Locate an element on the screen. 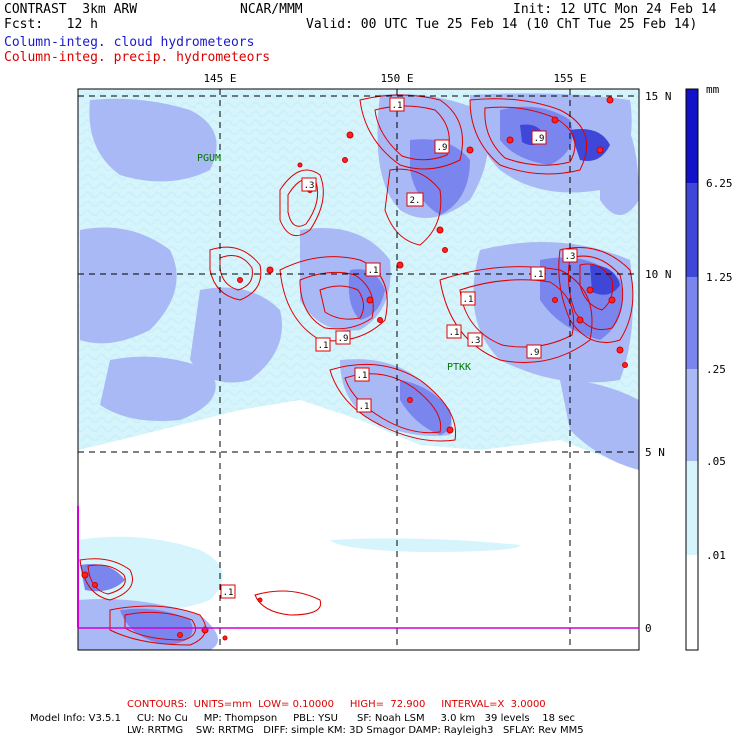 The width and height of the screenshot is (740, 740). lat-label-15n: 15 N is located at coordinates (658, 96).